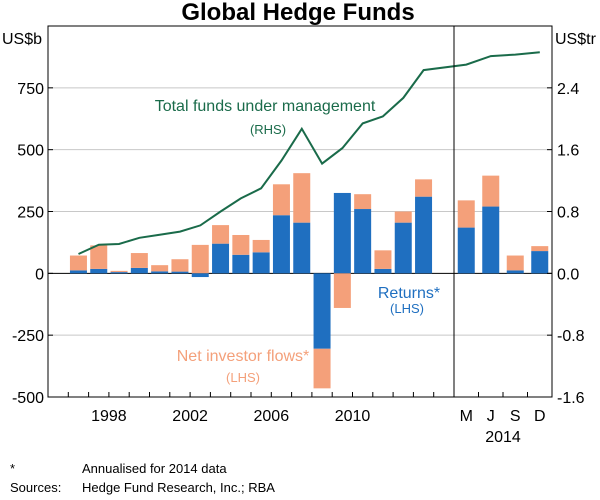 This screenshot has width=600, height=500. Describe the element at coordinates (28, 336) in the screenshot. I see `left-tick-label-4: -250` at that location.